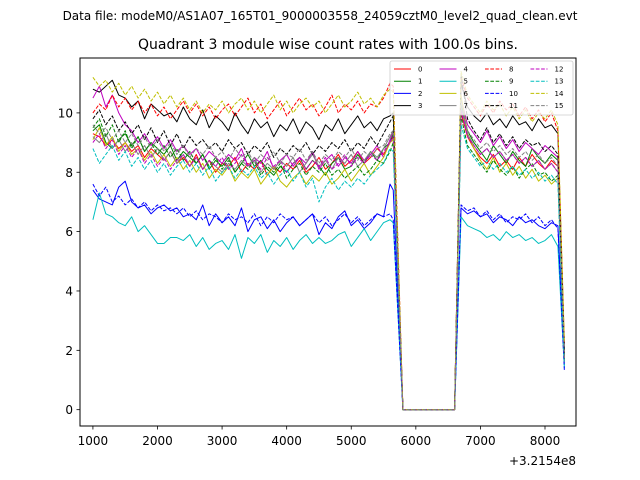  I want to click on legend-label-8: 8, so click(511, 70).